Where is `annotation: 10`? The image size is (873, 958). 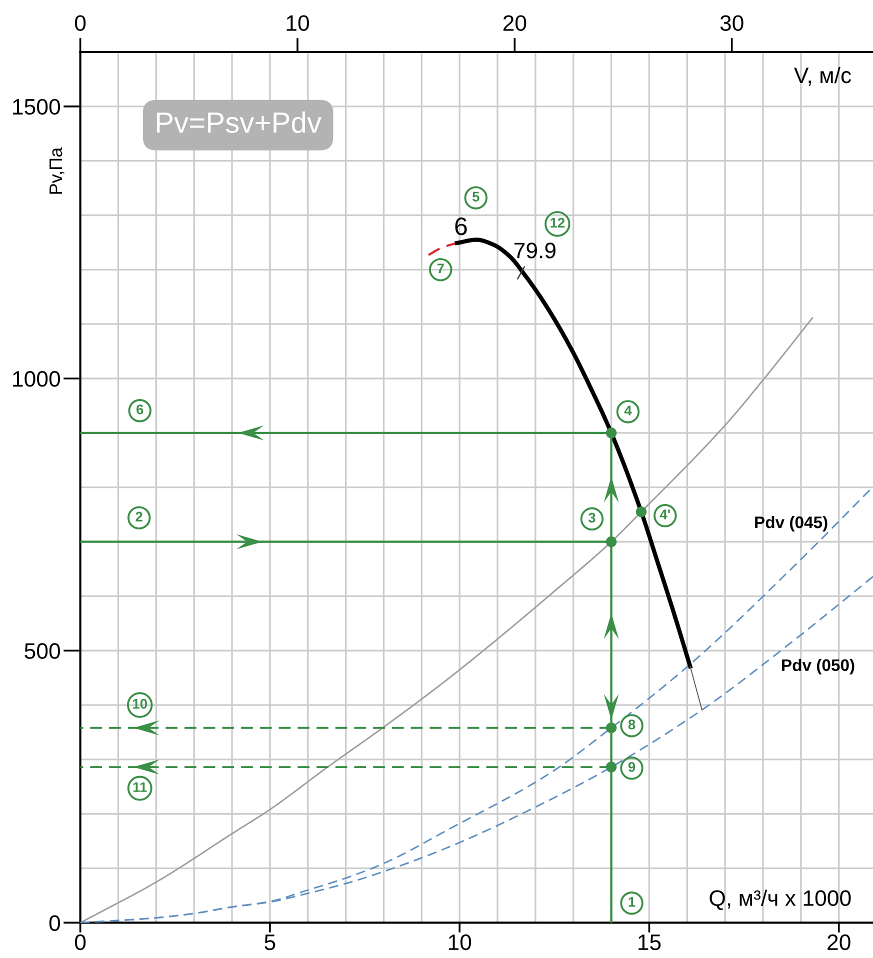
annotation: 10 is located at coordinates (140, 703).